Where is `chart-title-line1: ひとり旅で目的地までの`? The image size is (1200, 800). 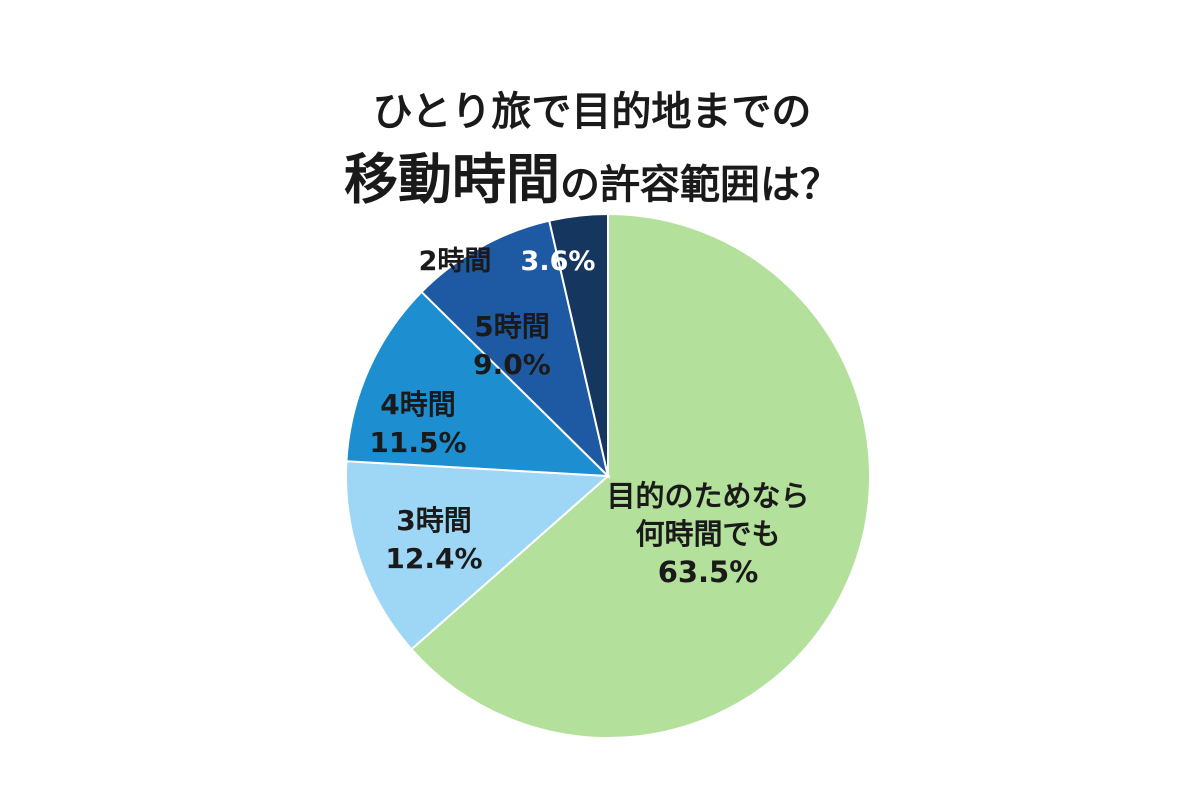
chart-title-line1: ひとり旅で目的地までの is located at coordinates (592, 112).